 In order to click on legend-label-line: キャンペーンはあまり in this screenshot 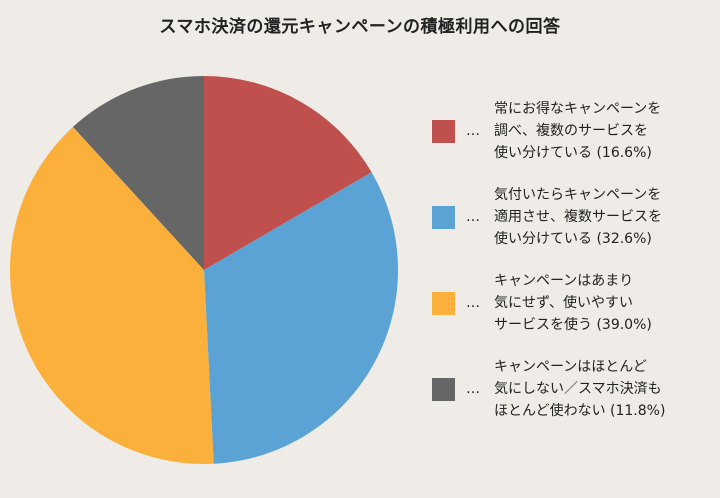, I will do `click(564, 281)`.